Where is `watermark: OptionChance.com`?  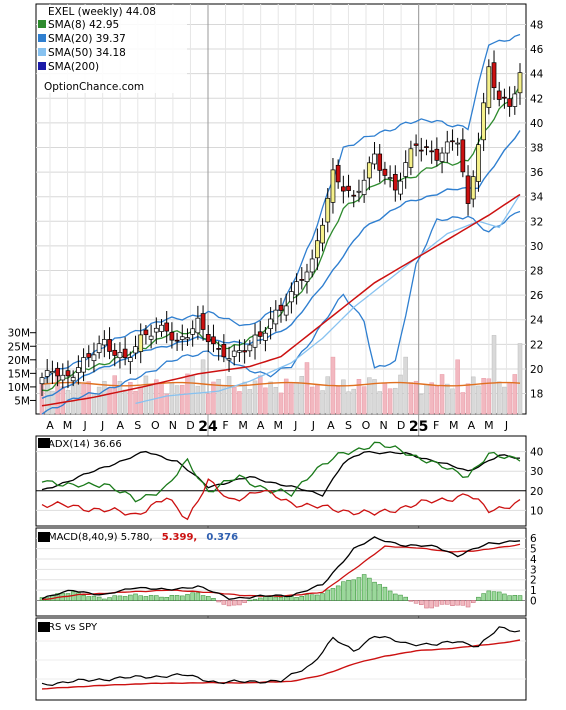 watermark: OptionChance.com is located at coordinates (94, 87).